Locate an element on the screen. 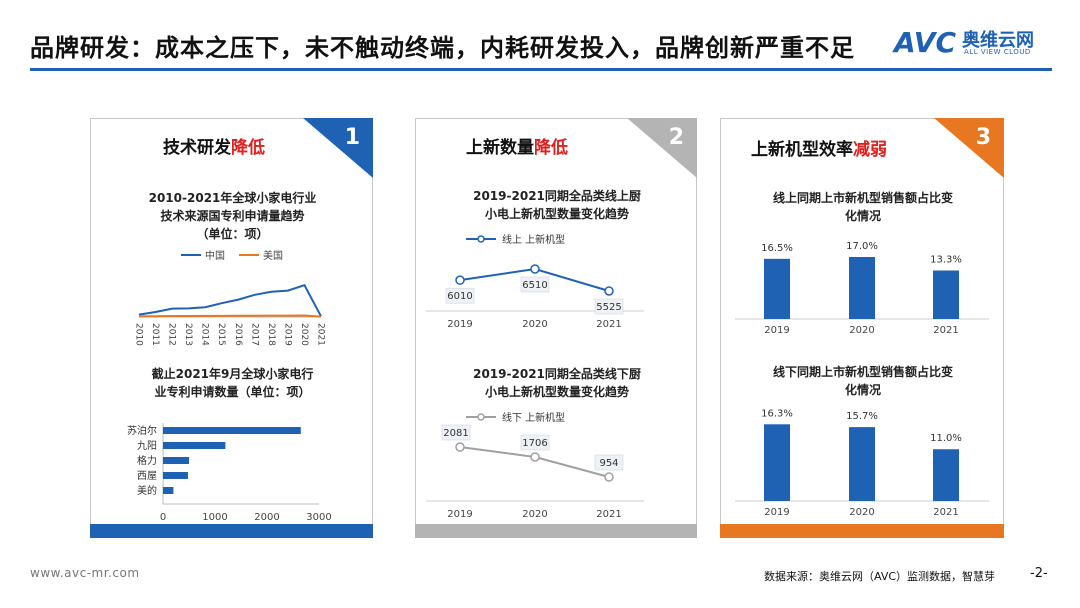 Image resolution: width=1080 pixels, height=608 pixels. title-divider is located at coordinates (541, 69).